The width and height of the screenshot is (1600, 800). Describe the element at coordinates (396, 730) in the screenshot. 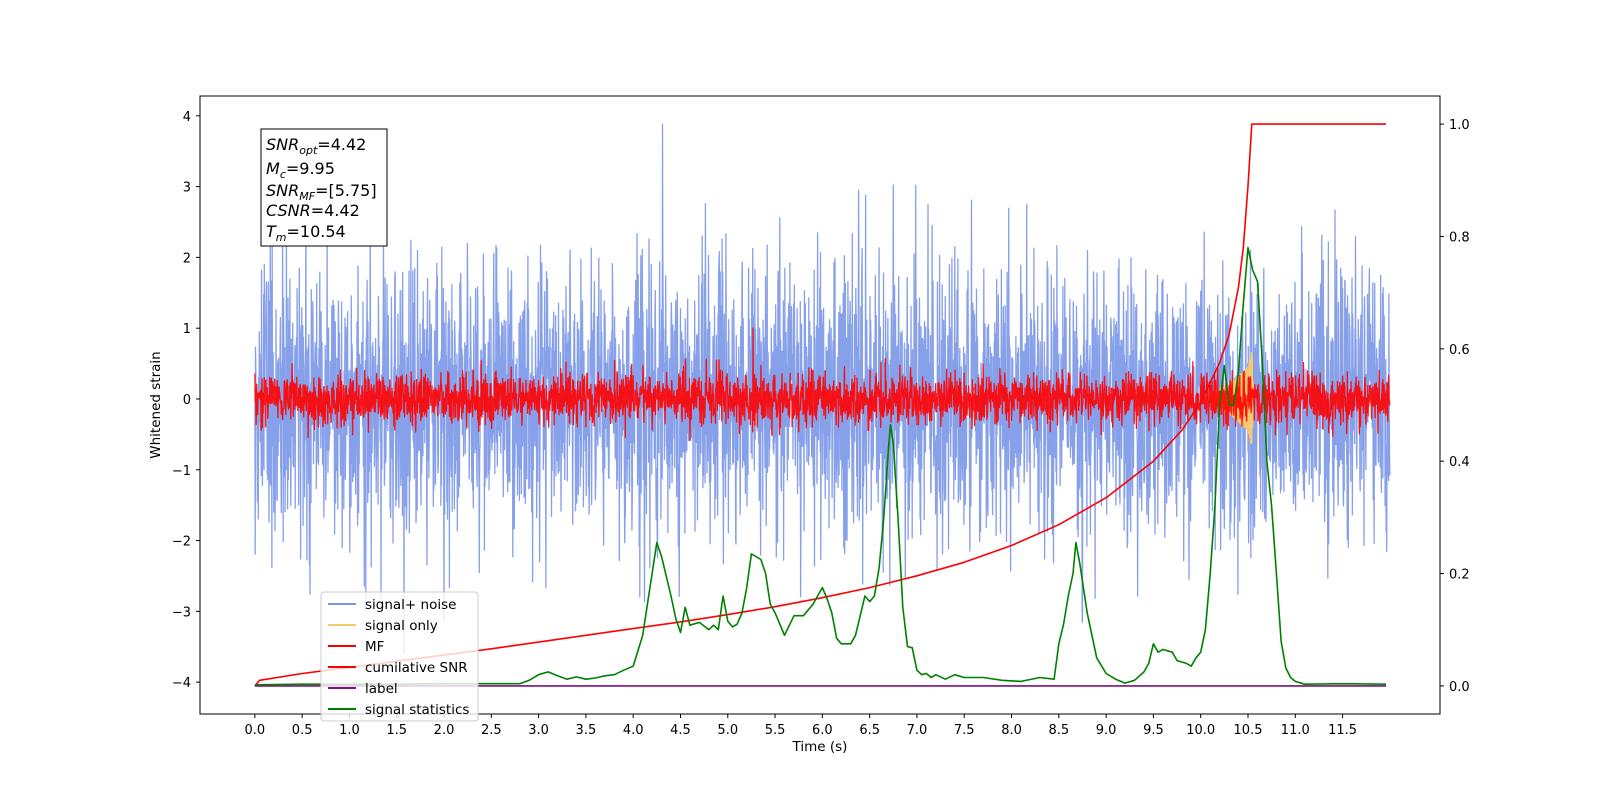

I see `x-tick-label: 1.5` at that location.